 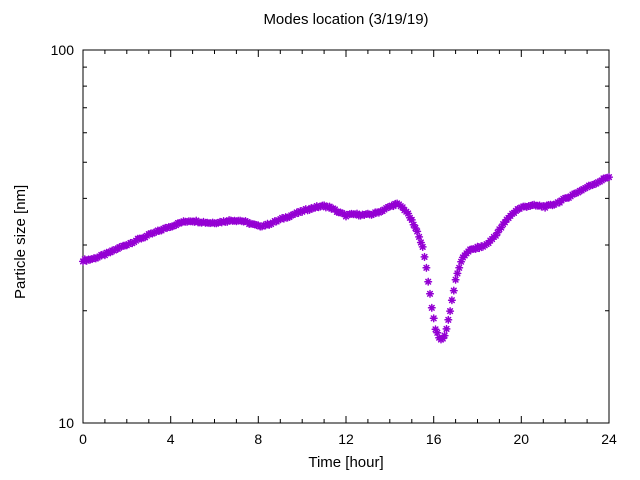 I want to click on y-tick-label: 100, so click(x=63, y=50).